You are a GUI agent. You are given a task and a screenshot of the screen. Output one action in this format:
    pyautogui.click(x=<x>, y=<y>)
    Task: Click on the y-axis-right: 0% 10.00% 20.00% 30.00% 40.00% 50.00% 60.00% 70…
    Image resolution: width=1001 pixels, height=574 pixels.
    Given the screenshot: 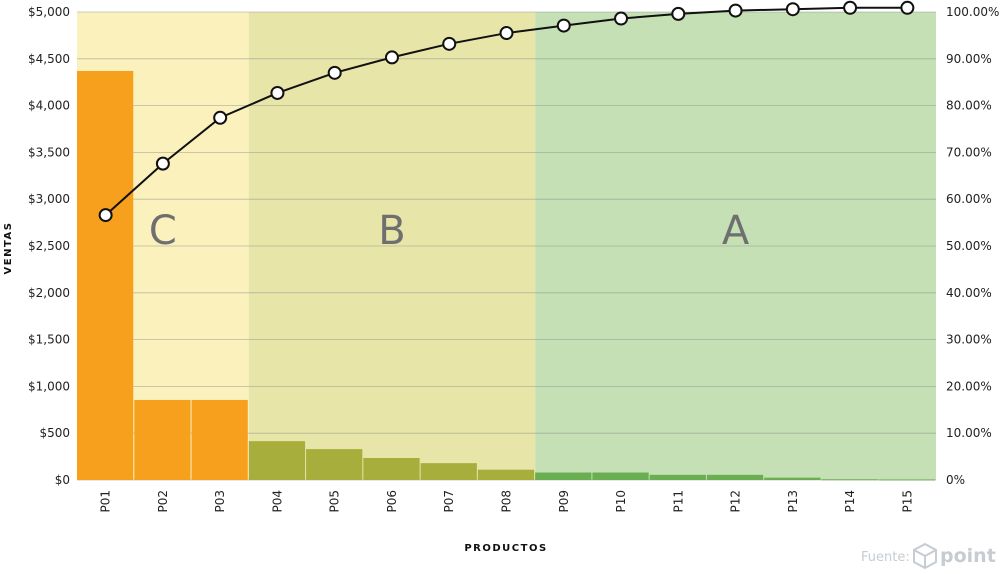 What is the action you would take?
    pyautogui.click(x=972, y=246)
    